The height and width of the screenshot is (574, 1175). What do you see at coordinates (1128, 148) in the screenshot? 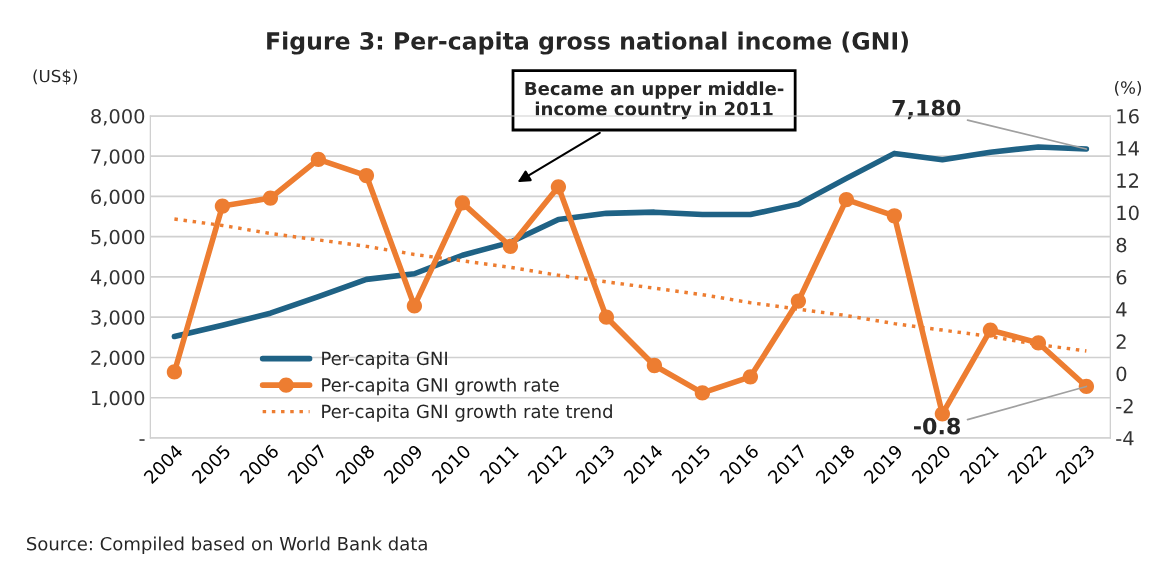
I see `y2-tick-label: 14` at bounding box center [1128, 148].